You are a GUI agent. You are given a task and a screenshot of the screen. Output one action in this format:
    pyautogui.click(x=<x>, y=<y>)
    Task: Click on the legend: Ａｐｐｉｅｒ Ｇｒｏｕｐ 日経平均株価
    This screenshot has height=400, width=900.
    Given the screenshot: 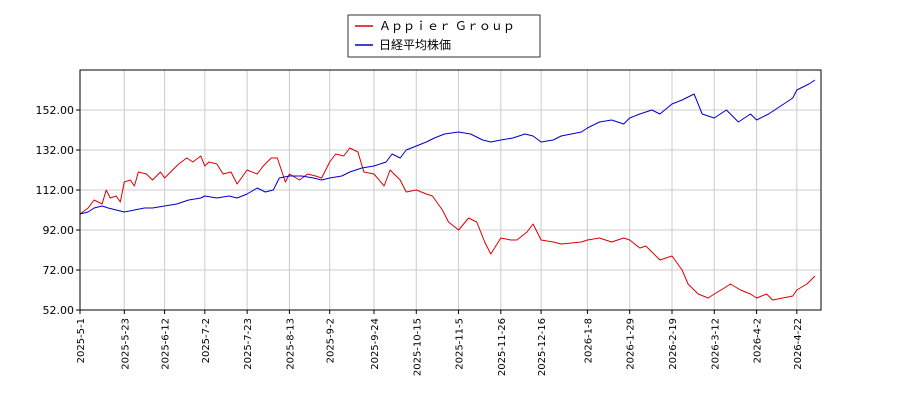 What is the action you would take?
    pyautogui.click(x=444, y=36)
    